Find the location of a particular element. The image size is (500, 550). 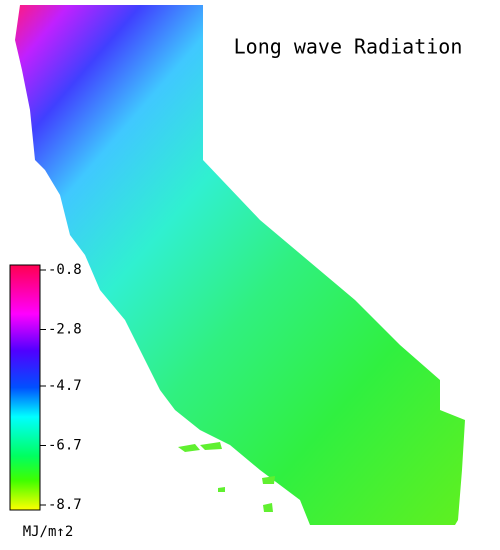

colorbar-label: MJ/m↑2 is located at coordinates (48, 532).